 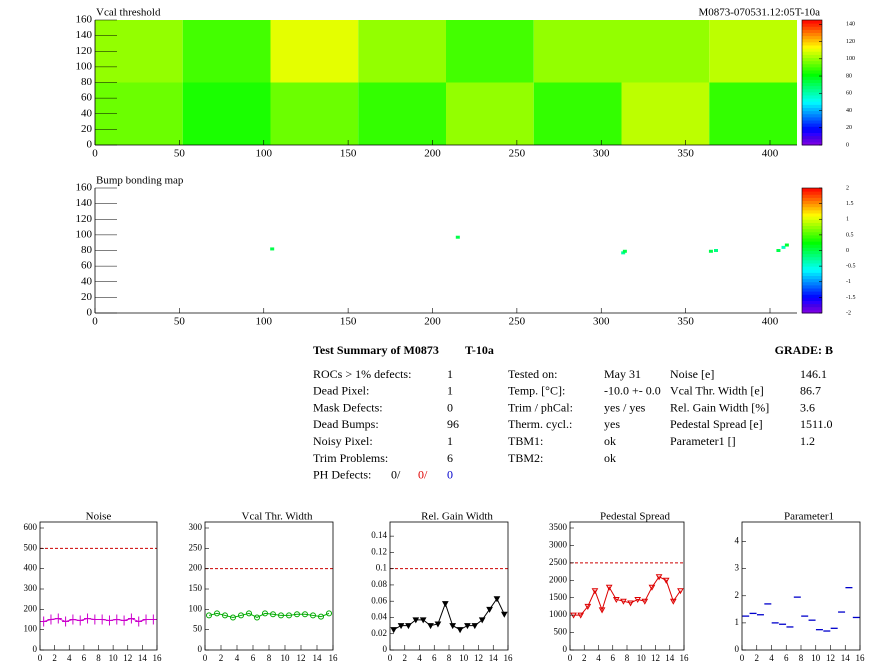 I want to click on summary-label: Mask Defects:, so click(x=348, y=407).